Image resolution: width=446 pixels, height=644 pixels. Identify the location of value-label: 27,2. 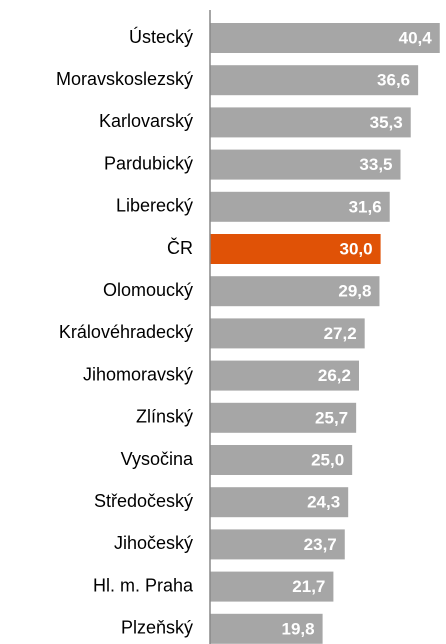
(340, 333).